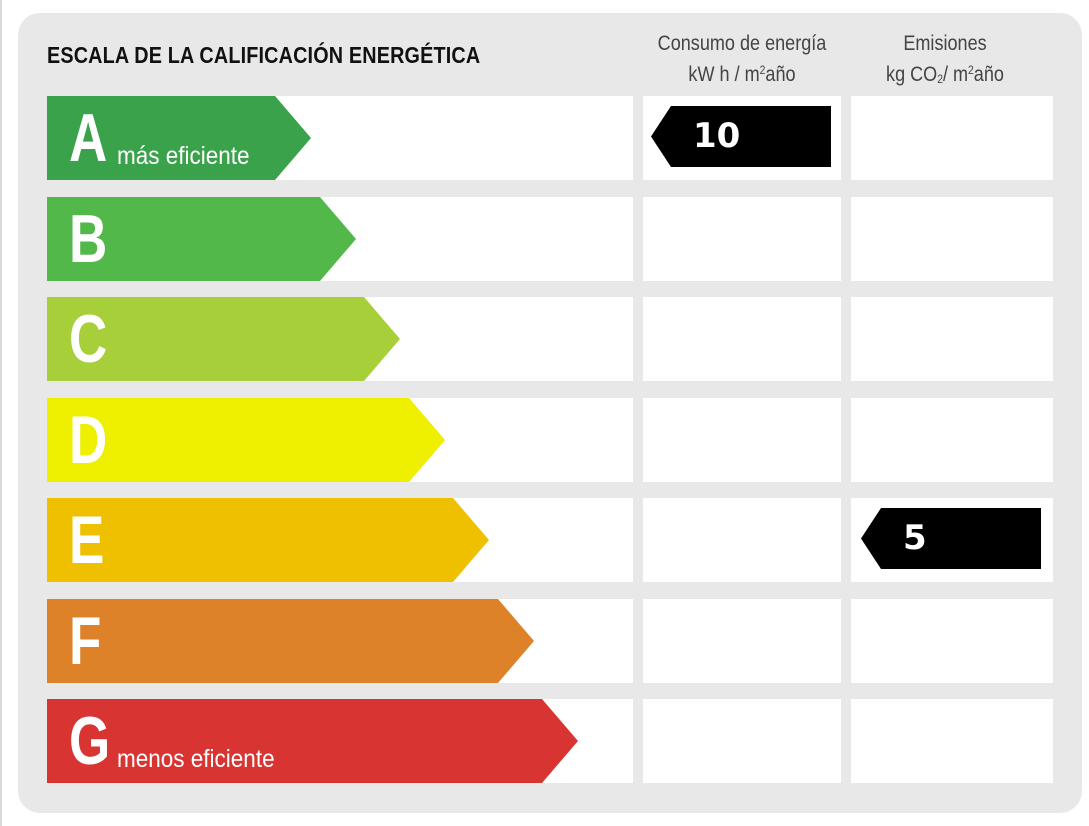 This screenshot has width=1089, height=826. I want to click on rating-arrow-shape-d, so click(246, 440).